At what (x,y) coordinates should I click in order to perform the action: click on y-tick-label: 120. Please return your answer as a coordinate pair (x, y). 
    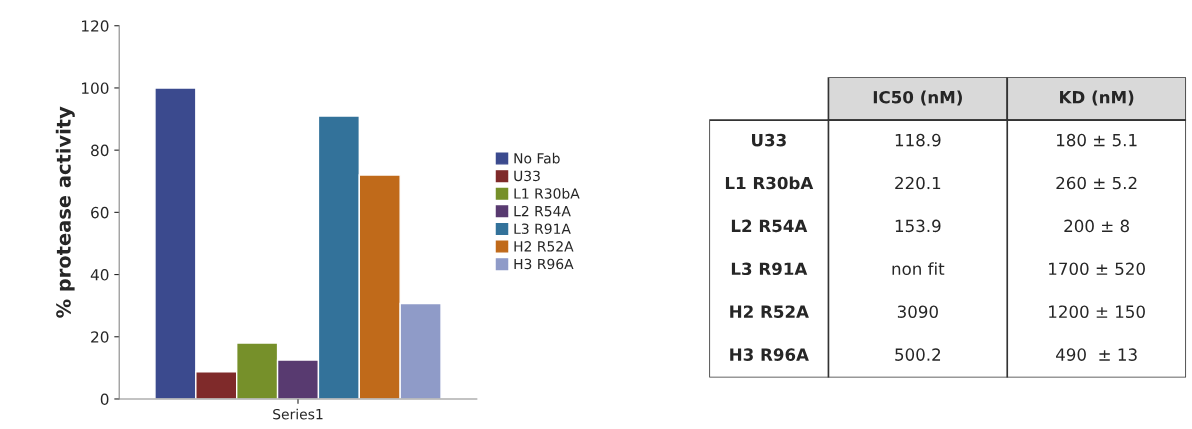
    Looking at the image, I should click on (95, 26).